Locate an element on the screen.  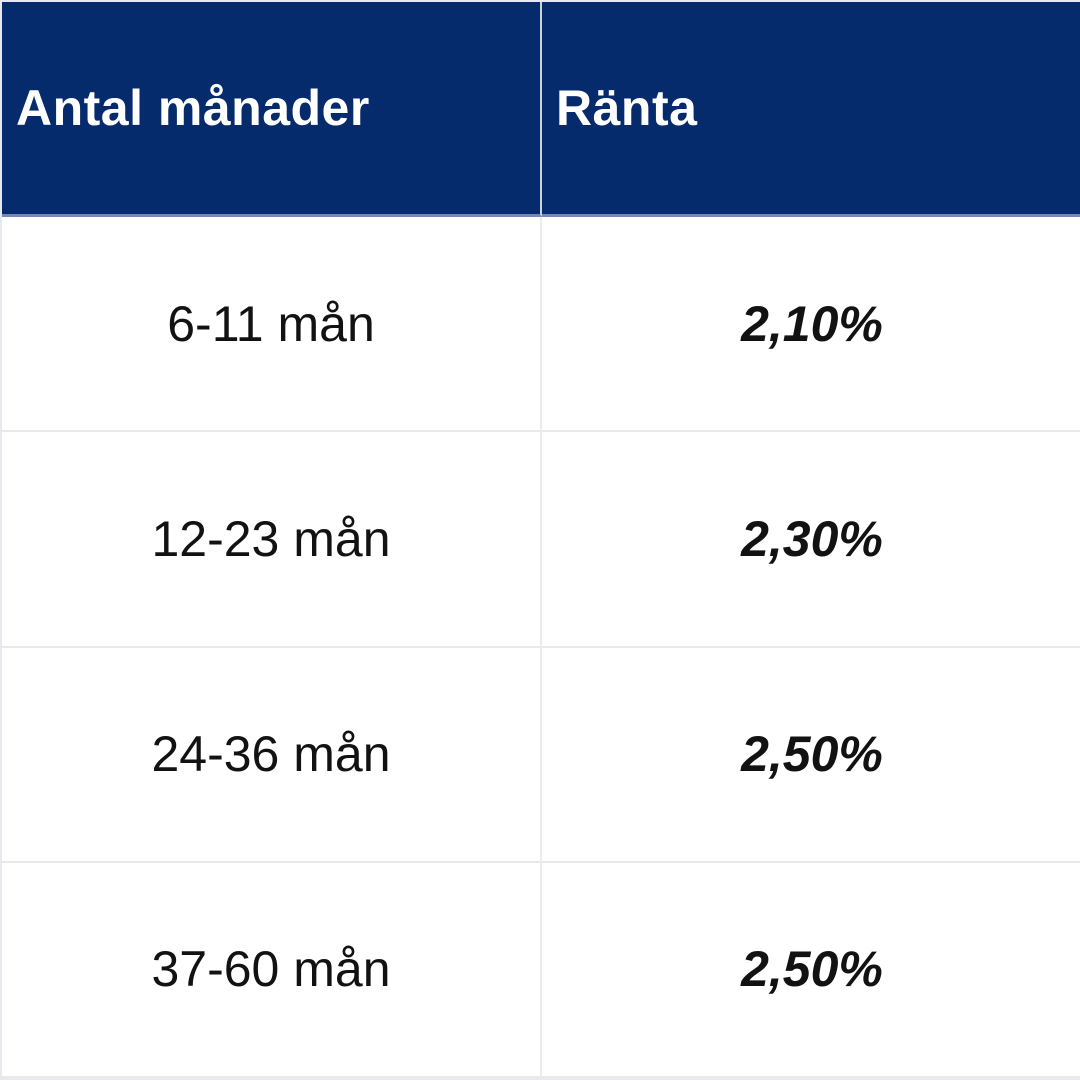
header-months-label: Antal månader is located at coordinates (193, 108).